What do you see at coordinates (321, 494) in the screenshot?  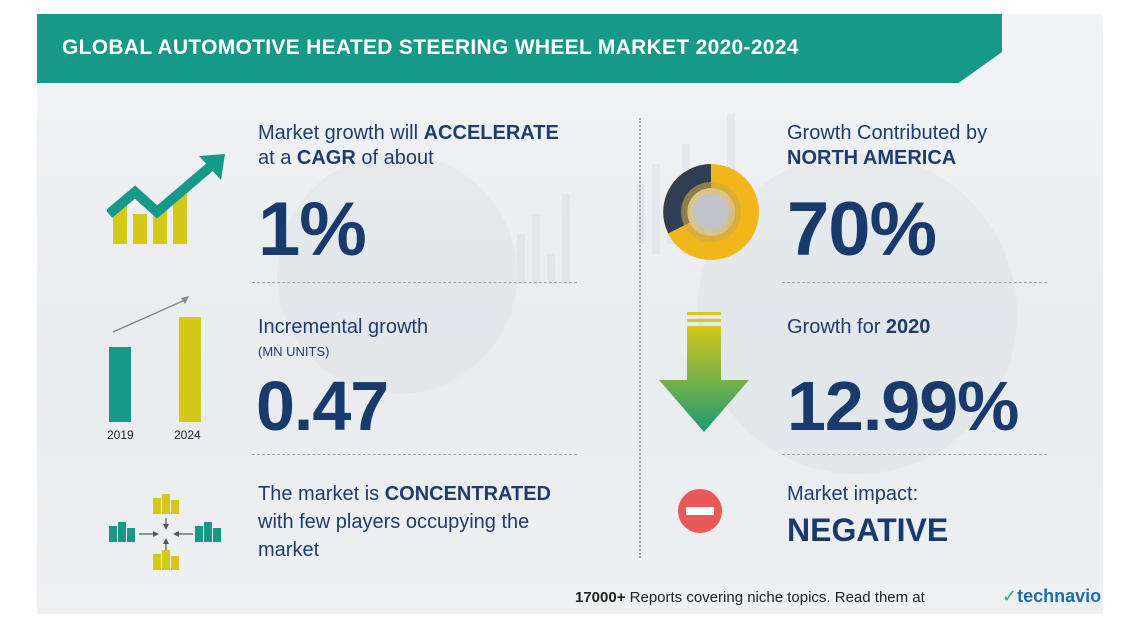 I see `concentration-prefix: The market is` at bounding box center [321, 494].